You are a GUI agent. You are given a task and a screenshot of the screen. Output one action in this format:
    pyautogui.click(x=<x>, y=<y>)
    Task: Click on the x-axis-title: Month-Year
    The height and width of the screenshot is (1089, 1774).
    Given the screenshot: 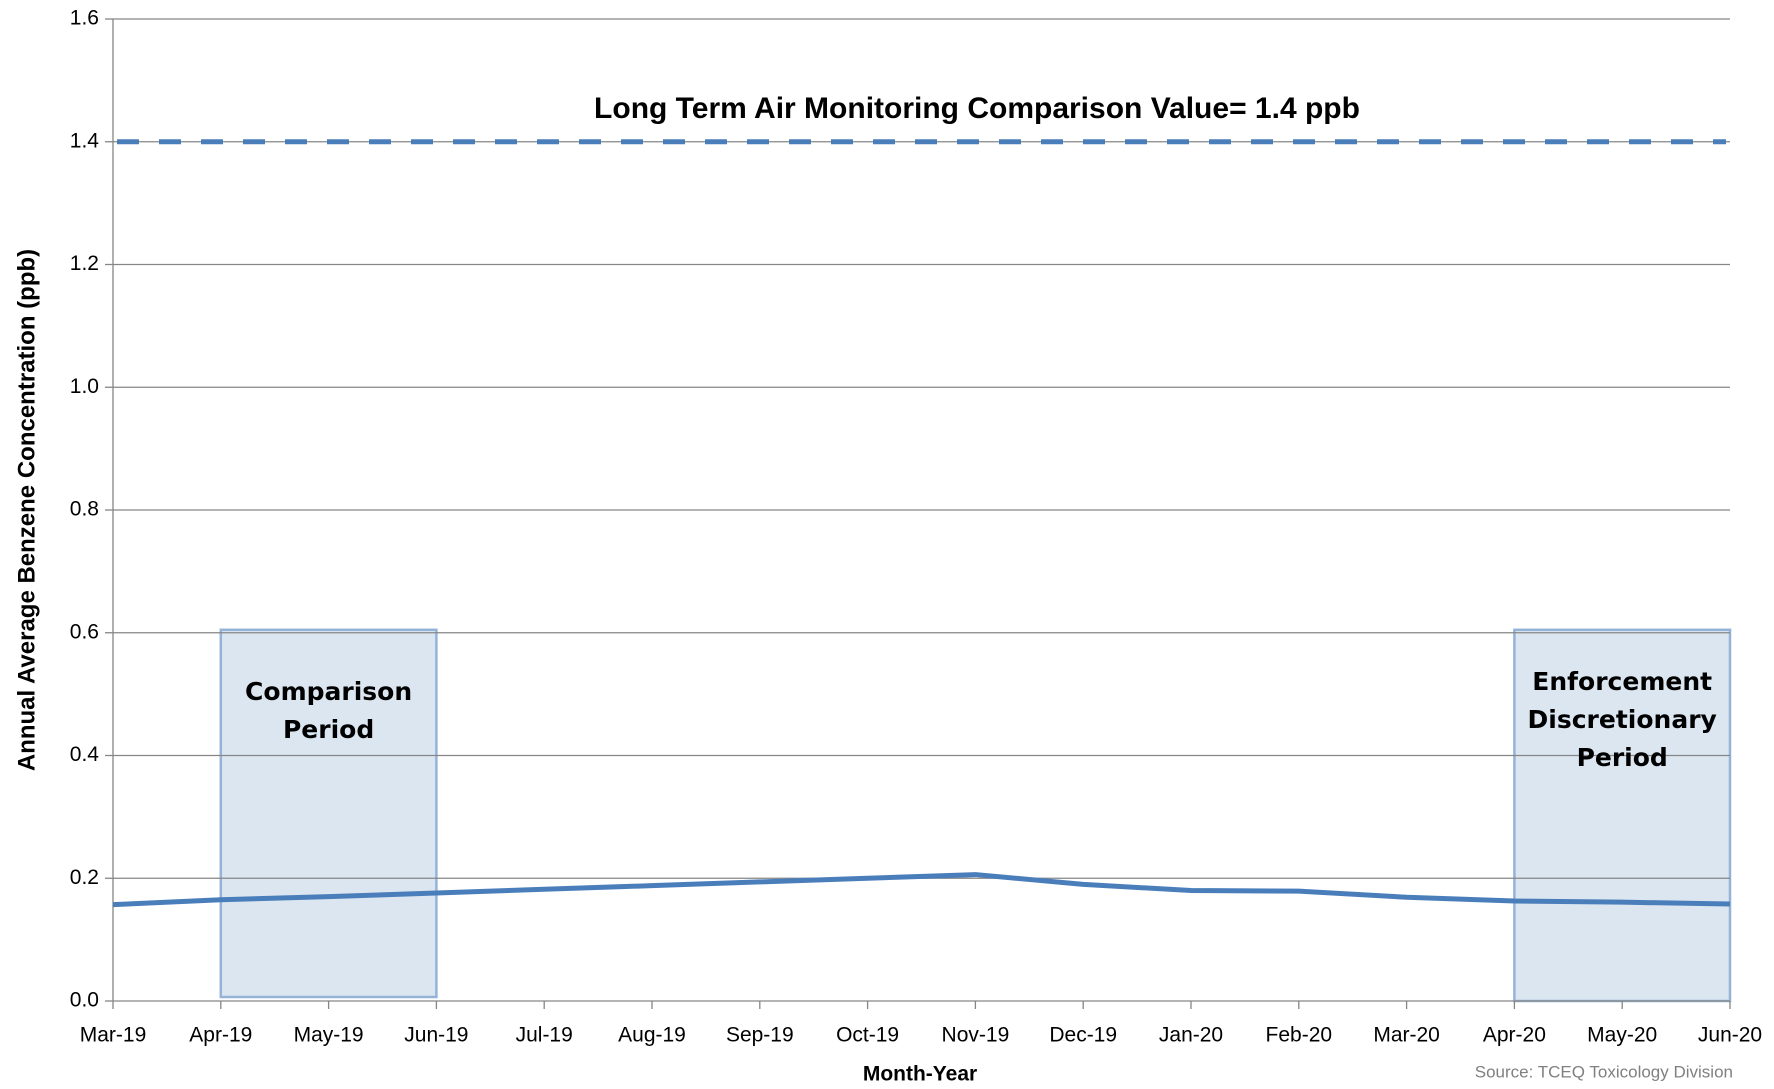 What is the action you would take?
    pyautogui.click(x=920, y=1074)
    